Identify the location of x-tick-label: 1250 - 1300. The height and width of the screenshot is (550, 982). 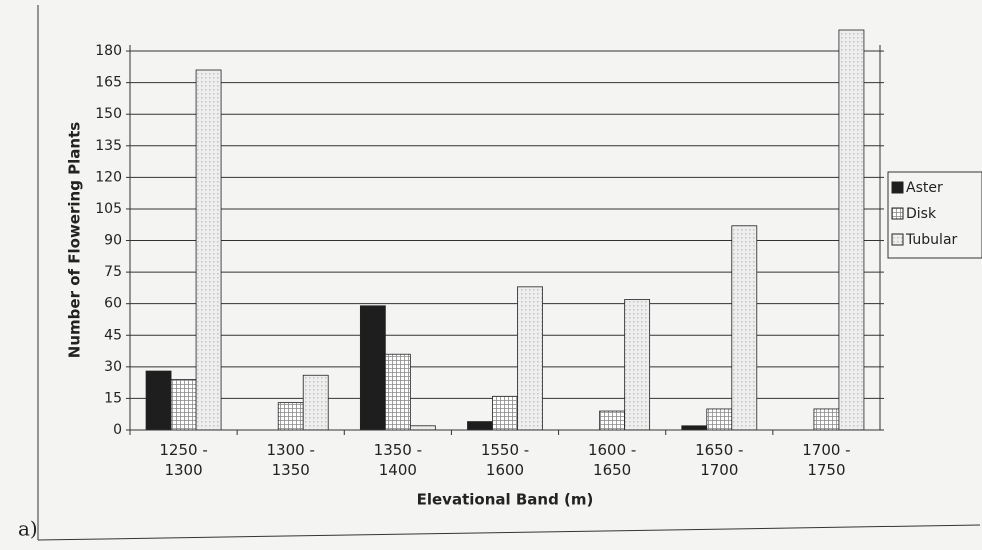
(183, 460).